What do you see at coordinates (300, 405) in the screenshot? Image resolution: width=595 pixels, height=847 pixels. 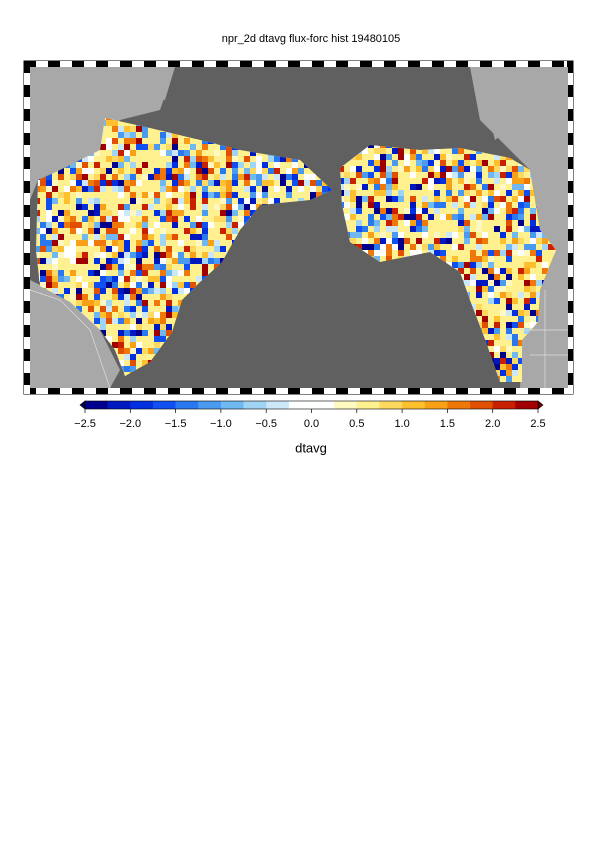 I see `colorbar-box` at bounding box center [300, 405].